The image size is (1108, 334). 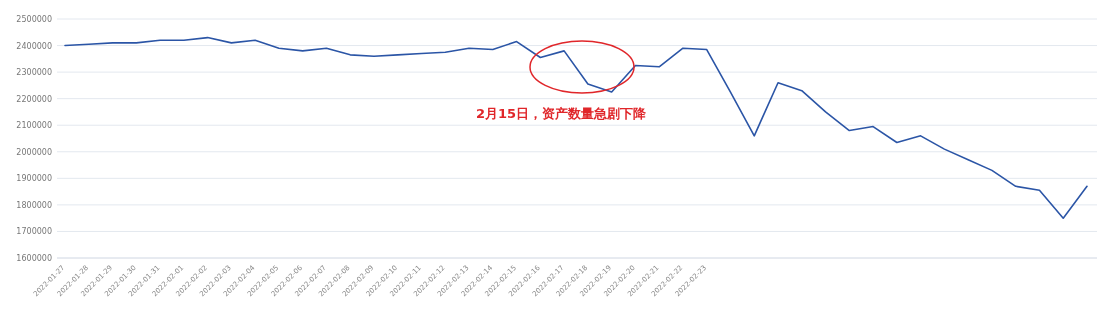 I want to click on y-tick-label: 1700000, so click(x=34, y=232).